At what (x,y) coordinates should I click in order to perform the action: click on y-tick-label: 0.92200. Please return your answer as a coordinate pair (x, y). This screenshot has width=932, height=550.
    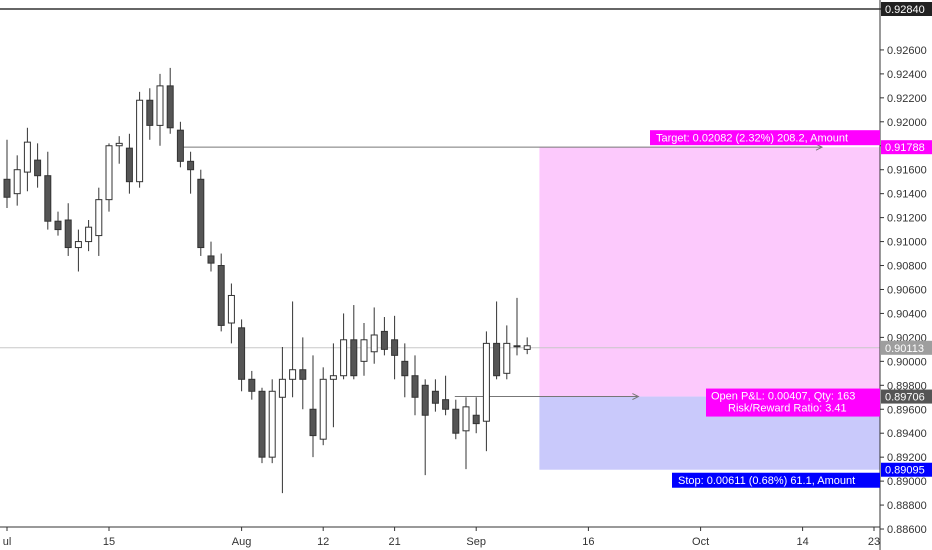
    Looking at the image, I should click on (907, 99).